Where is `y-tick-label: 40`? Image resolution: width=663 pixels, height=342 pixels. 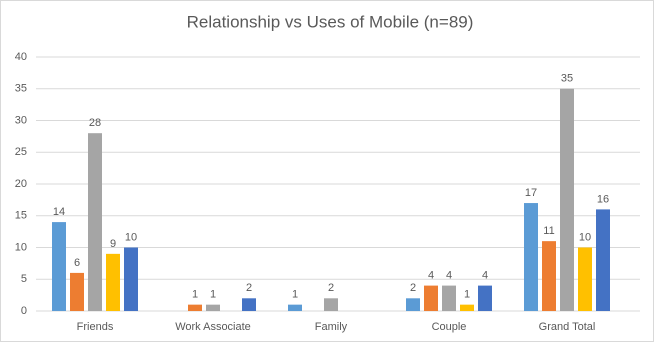
y-tick-label: 40 is located at coordinates (21, 57).